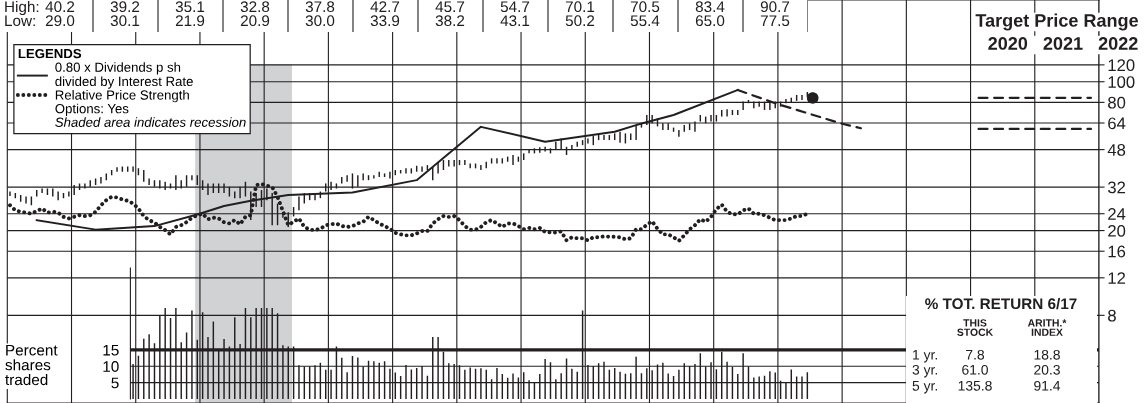 The width and height of the screenshot is (1144, 403). What do you see at coordinates (115, 383) in the screenshot?
I see `y-tick-label: 5` at bounding box center [115, 383].